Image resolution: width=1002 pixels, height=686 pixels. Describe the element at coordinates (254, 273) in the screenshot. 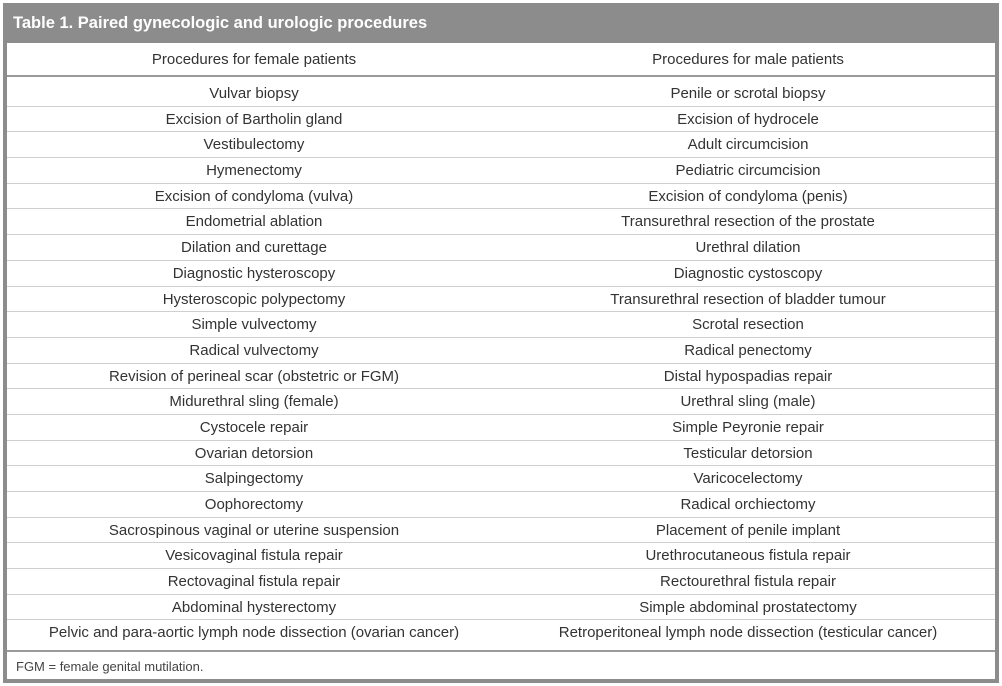

I see `cell-female-procedure: Diagnostic hysteroscopy` at that location.